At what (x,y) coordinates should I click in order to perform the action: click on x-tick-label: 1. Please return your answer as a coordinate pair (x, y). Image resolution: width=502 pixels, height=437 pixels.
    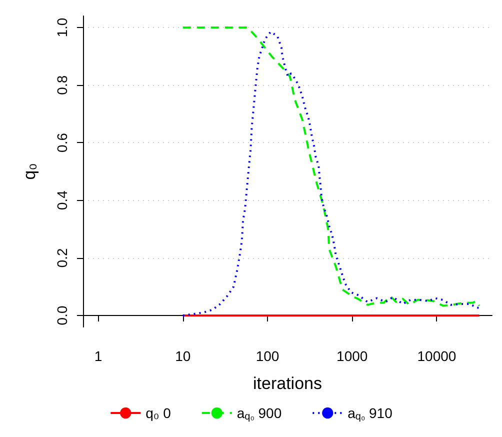
    Looking at the image, I should click on (98, 356).